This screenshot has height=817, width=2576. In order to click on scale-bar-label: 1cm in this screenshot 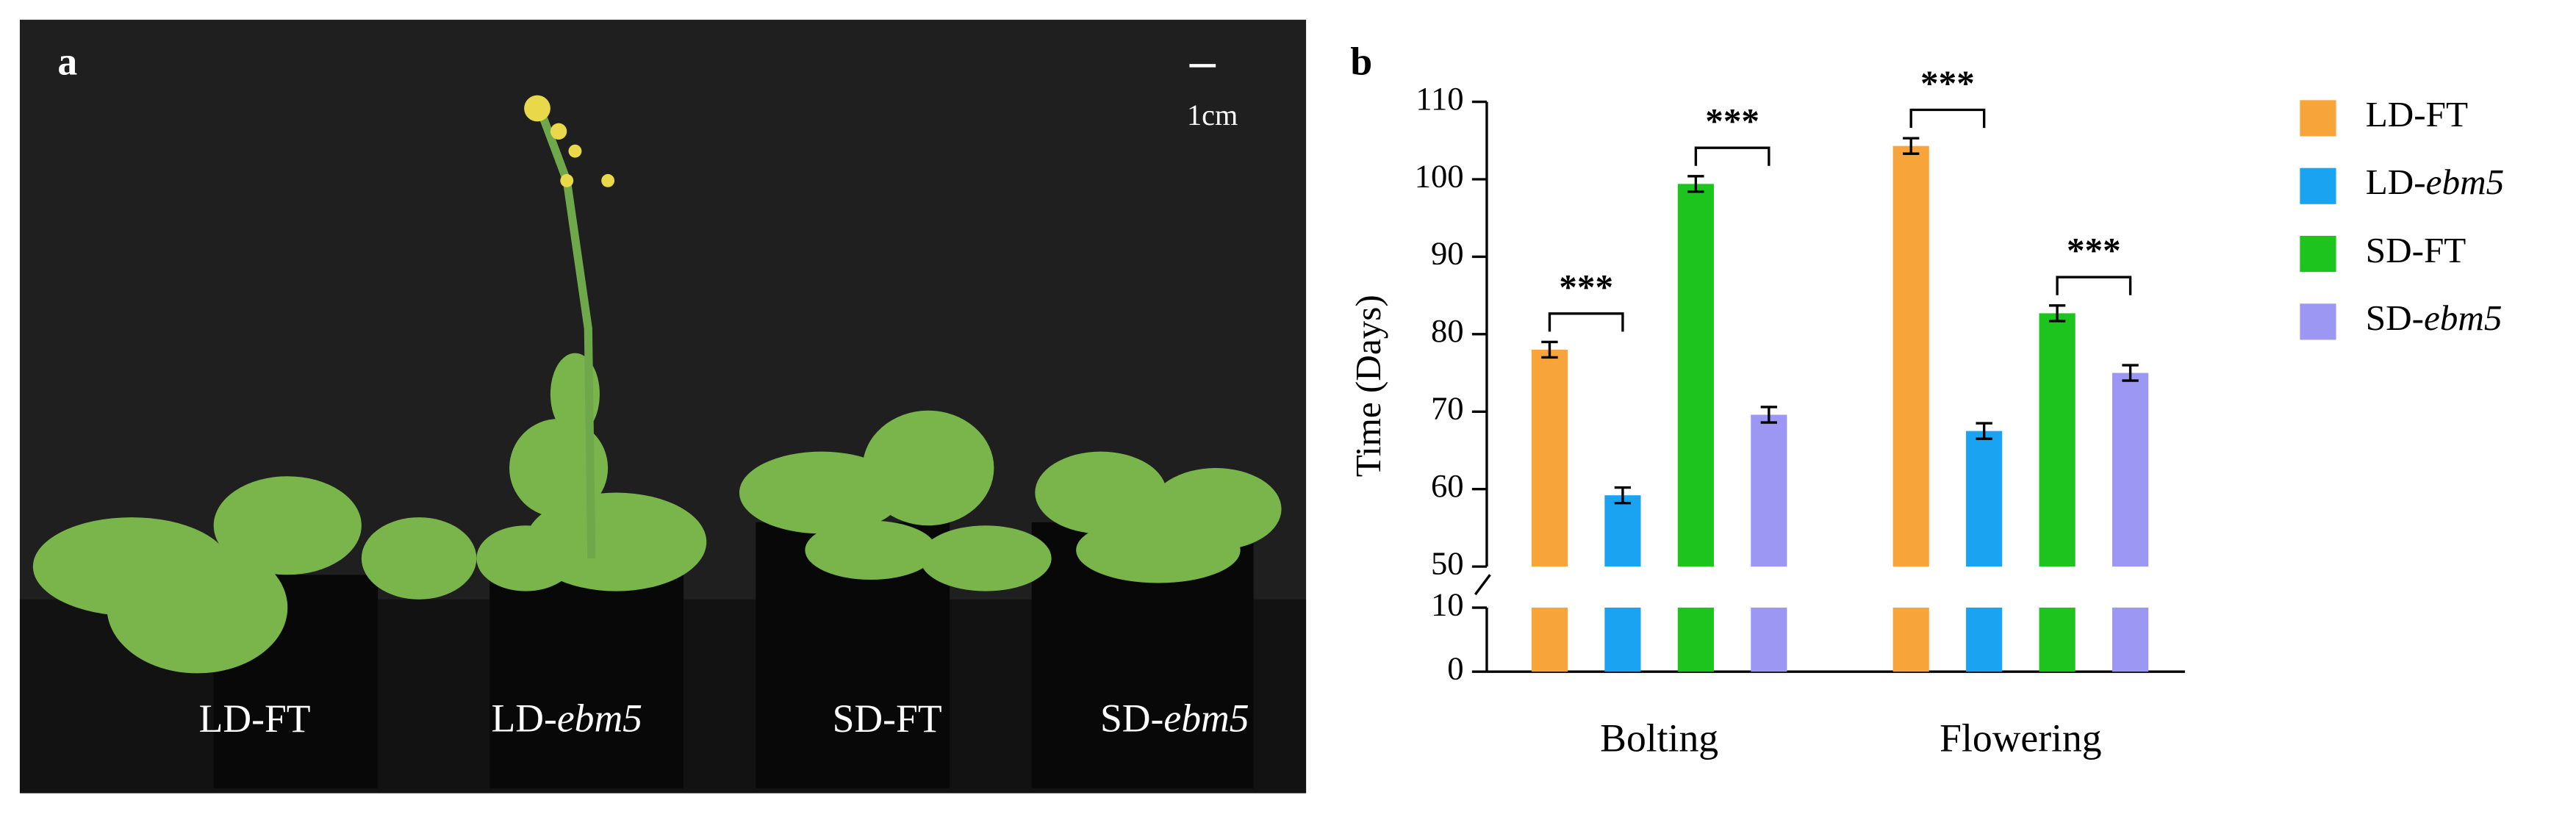, I will do `click(1212, 115)`.